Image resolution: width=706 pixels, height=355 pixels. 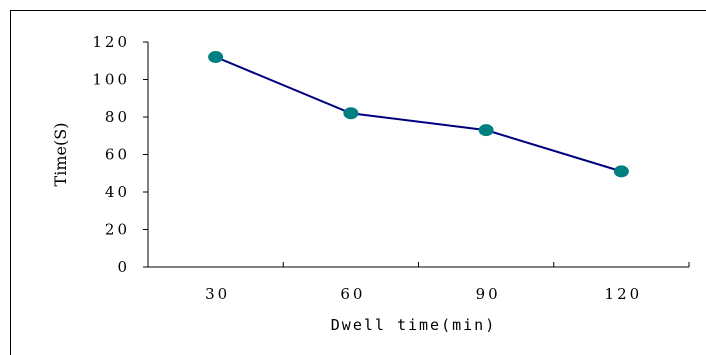 What do you see at coordinates (352, 294) in the screenshot?
I see `x-tick-label: 60` at bounding box center [352, 294].